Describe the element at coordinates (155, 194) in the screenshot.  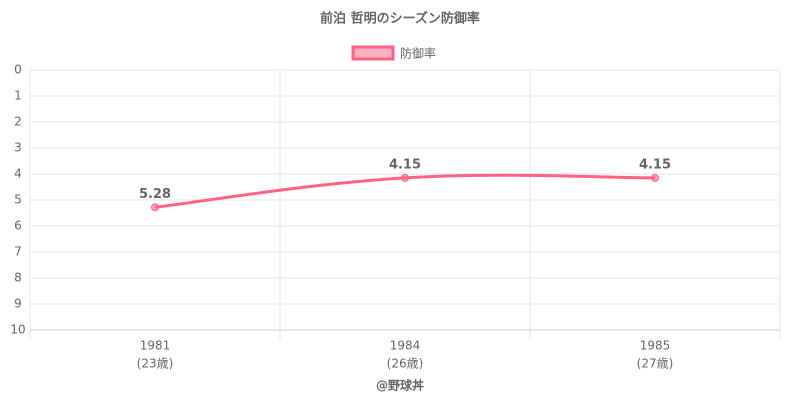
I see `data-label: 5.28` at that location.